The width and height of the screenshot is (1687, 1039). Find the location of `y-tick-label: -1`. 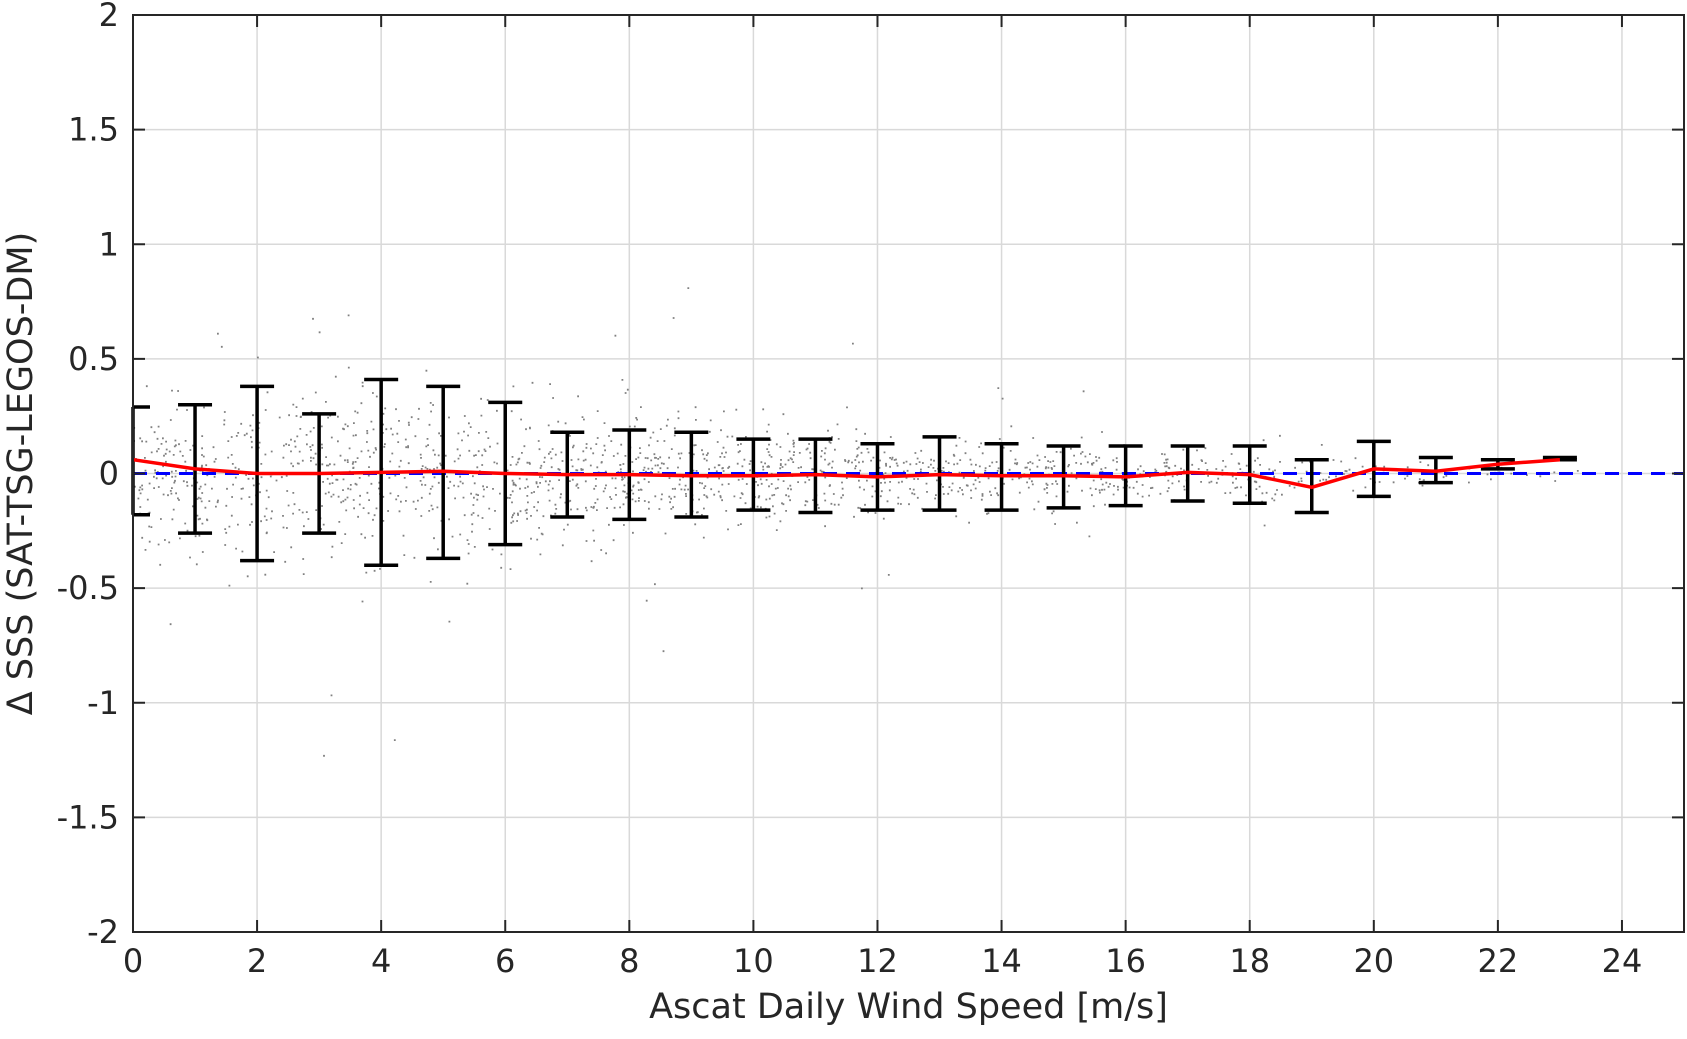

y-tick-label: -1 is located at coordinates (103, 703).